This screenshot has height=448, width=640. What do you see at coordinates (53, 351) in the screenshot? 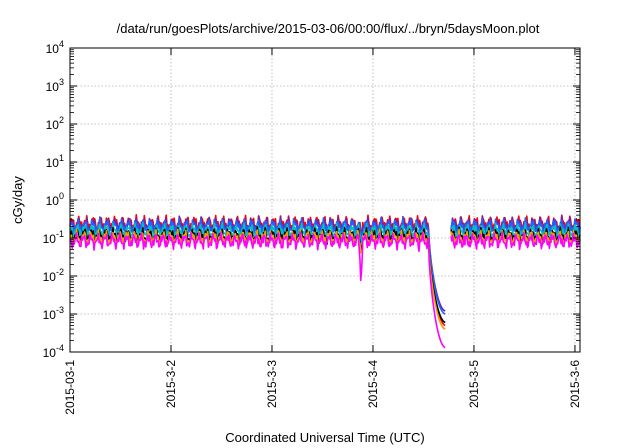
I see `y-tick-label: 10⁻⁴` at bounding box center [53, 351].